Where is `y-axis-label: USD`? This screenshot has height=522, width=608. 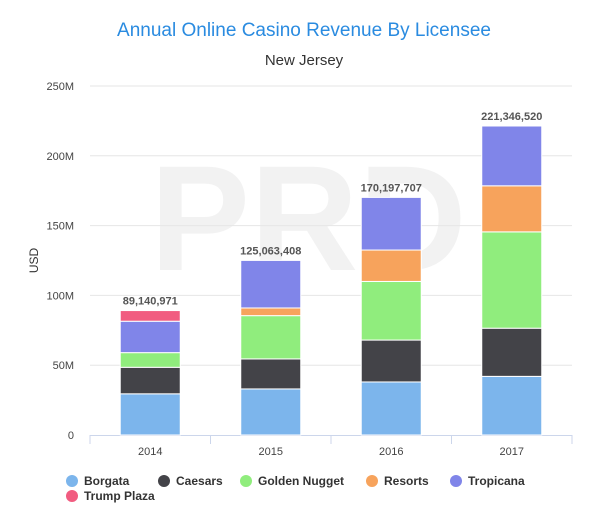 y-axis-label: USD is located at coordinates (34, 261).